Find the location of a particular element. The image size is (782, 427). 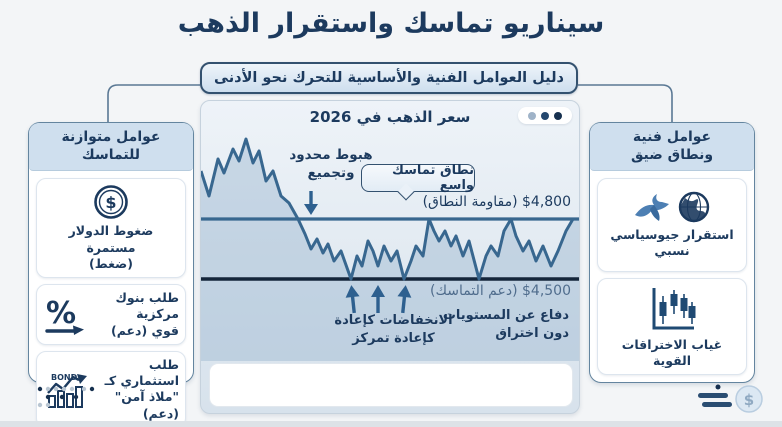

central-bank-demand-card: طلب بنوك مركزية قوي (دعم) % is located at coordinates (111, 314).